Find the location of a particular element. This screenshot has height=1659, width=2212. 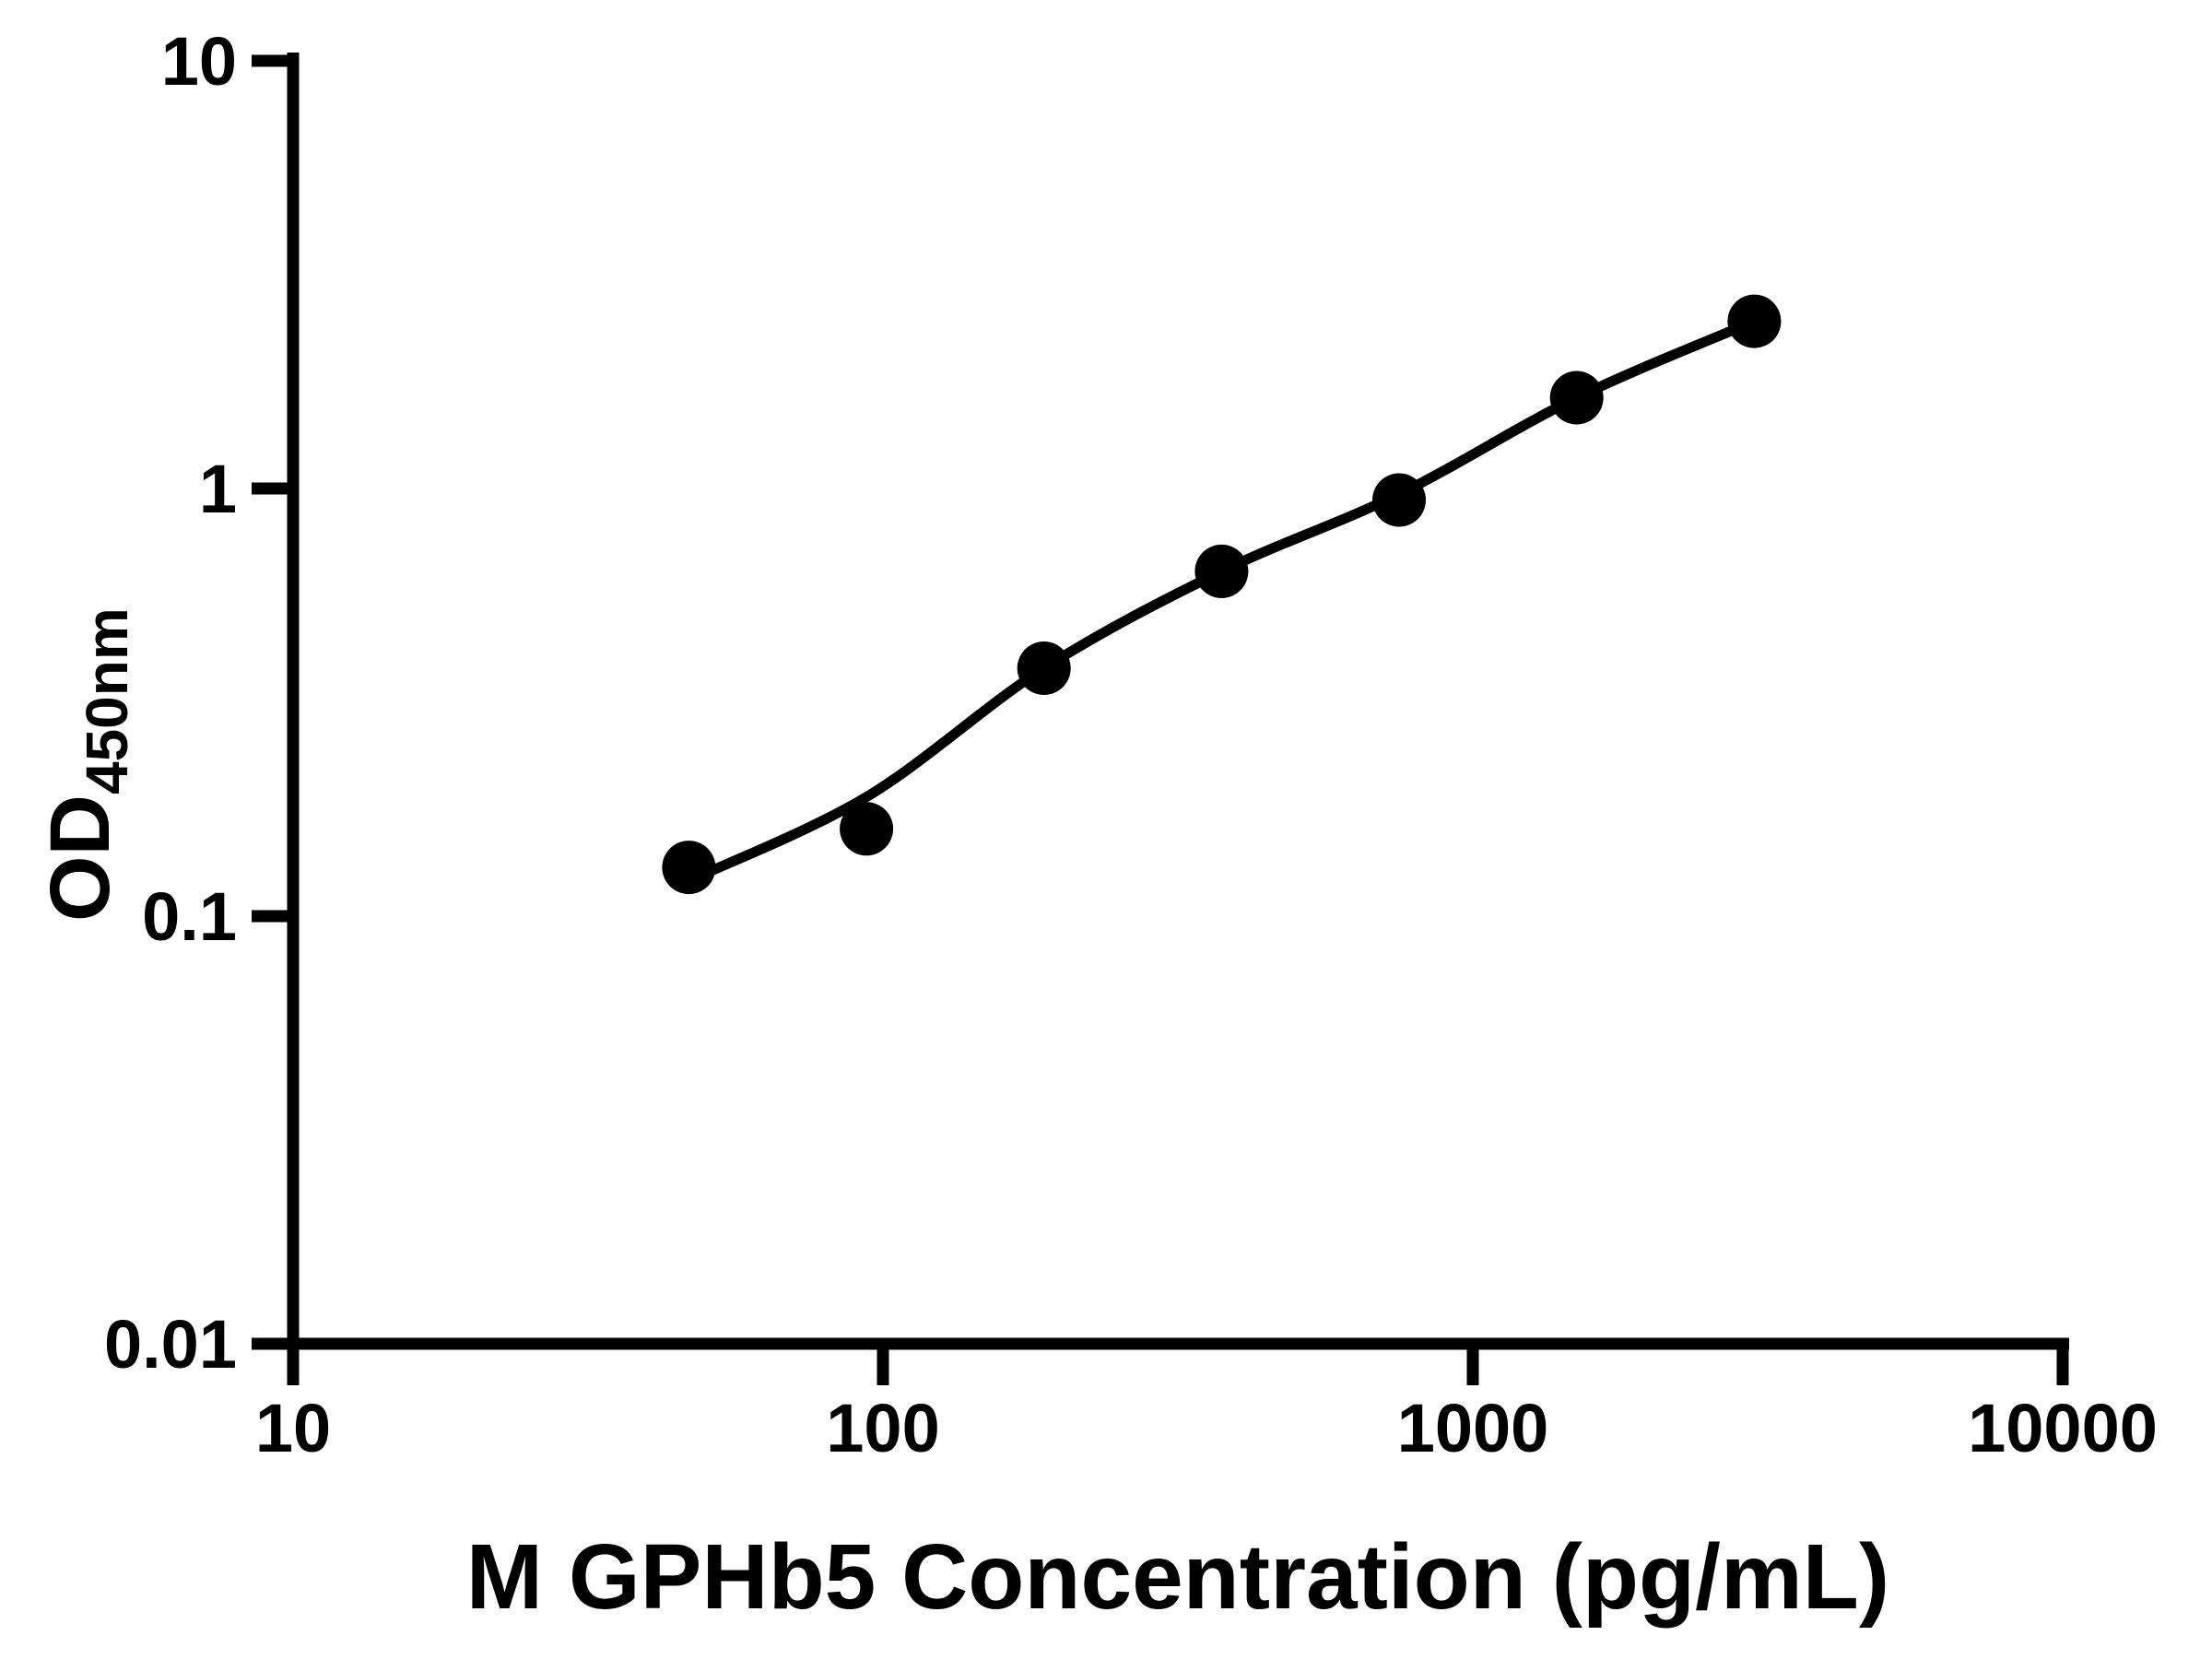

x-axis-title: M GPHb5 Concentration (pg/mL) is located at coordinates (1177, 1577).